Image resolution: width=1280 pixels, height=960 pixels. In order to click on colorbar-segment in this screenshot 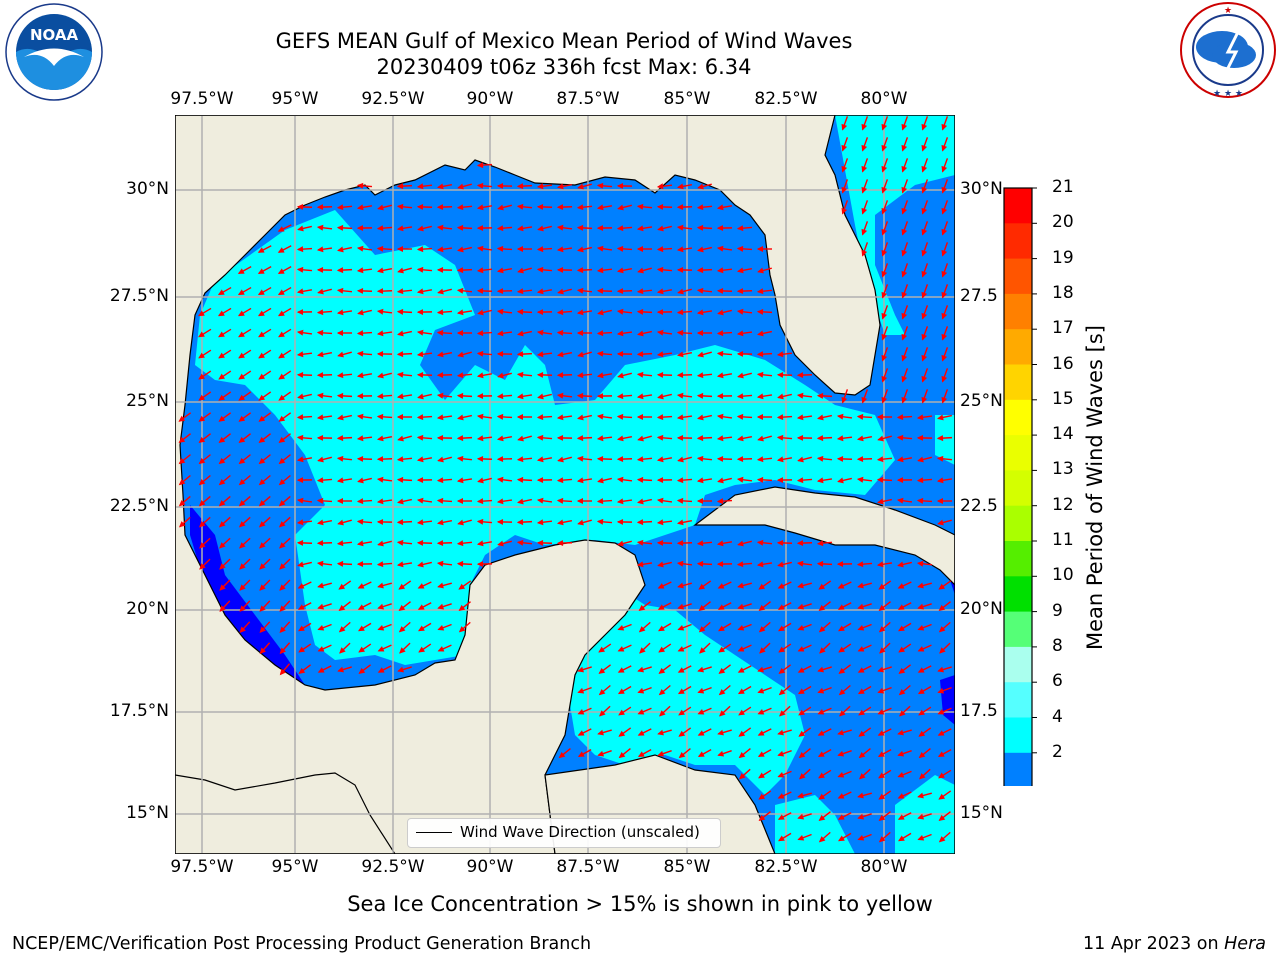, I will do `click(1018, 382)`.